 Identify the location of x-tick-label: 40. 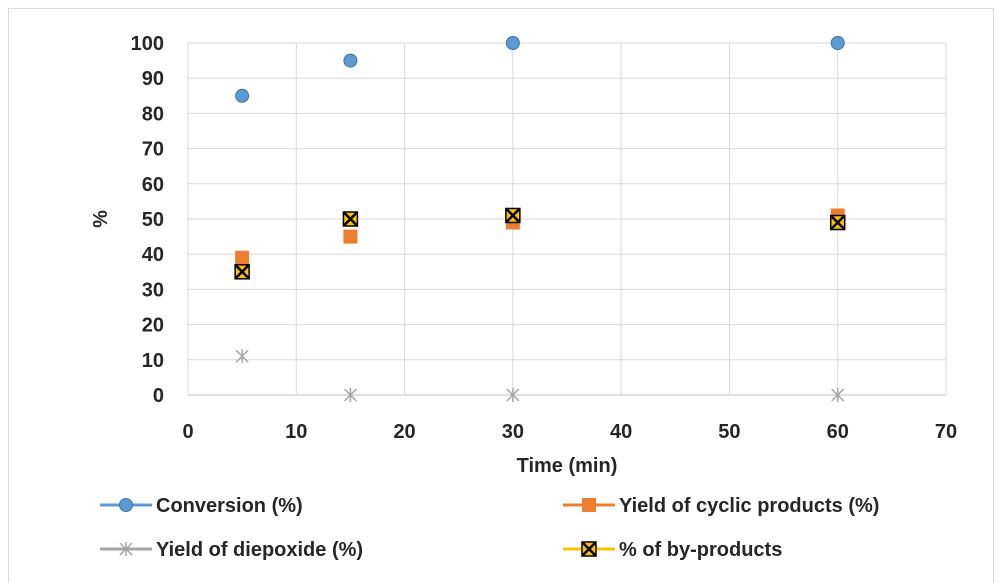
(621, 432).